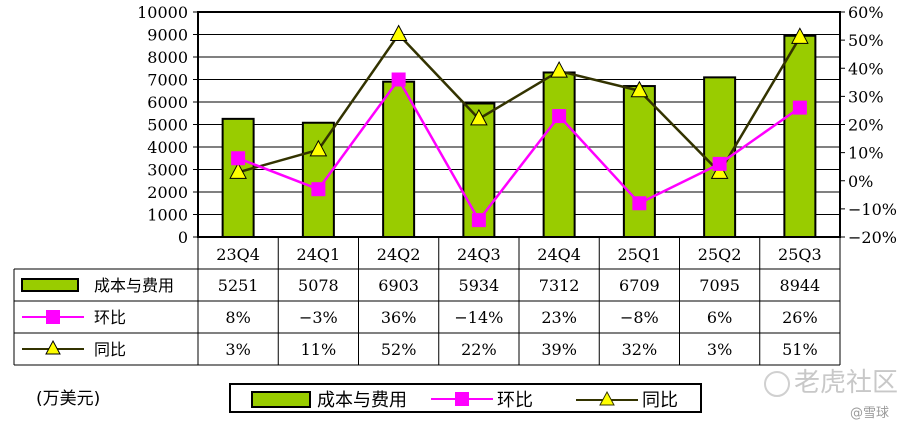 Image resolution: width=920 pixels, height=430 pixels. Describe the element at coordinates (318, 189) in the screenshot. I see `point-qoq-24Q1` at that location.